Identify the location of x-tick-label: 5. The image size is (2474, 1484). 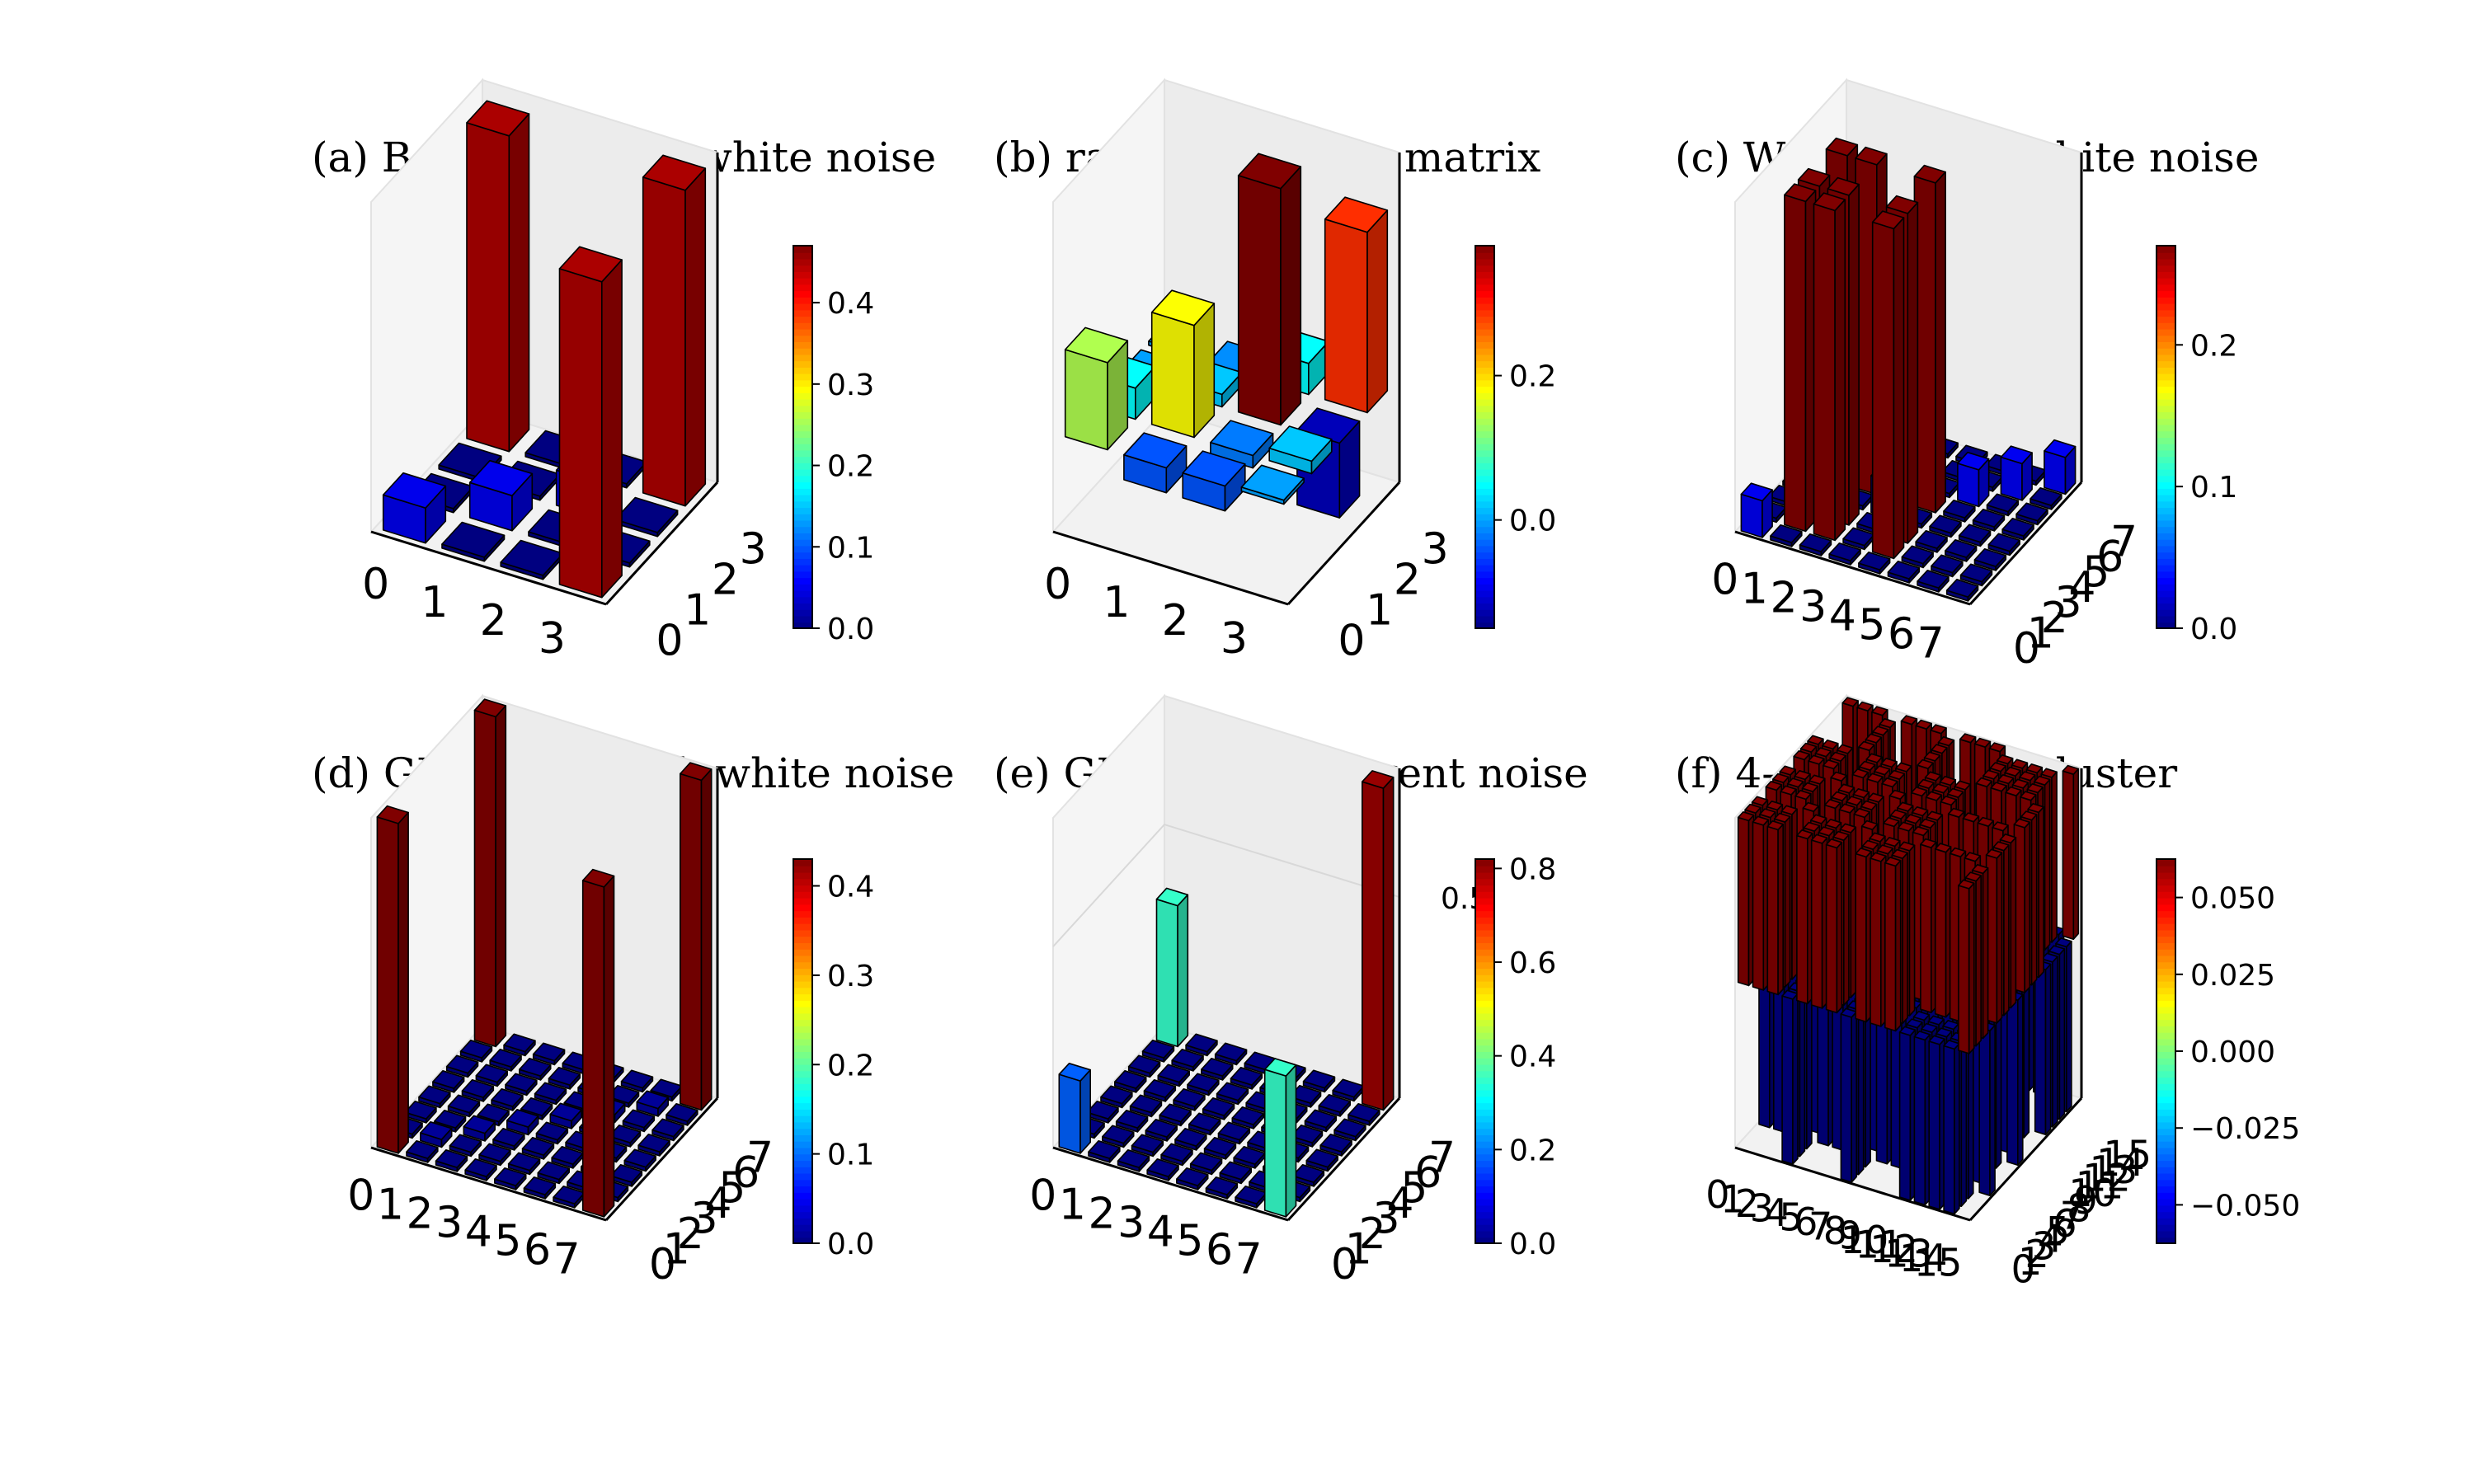
(1791, 1217).